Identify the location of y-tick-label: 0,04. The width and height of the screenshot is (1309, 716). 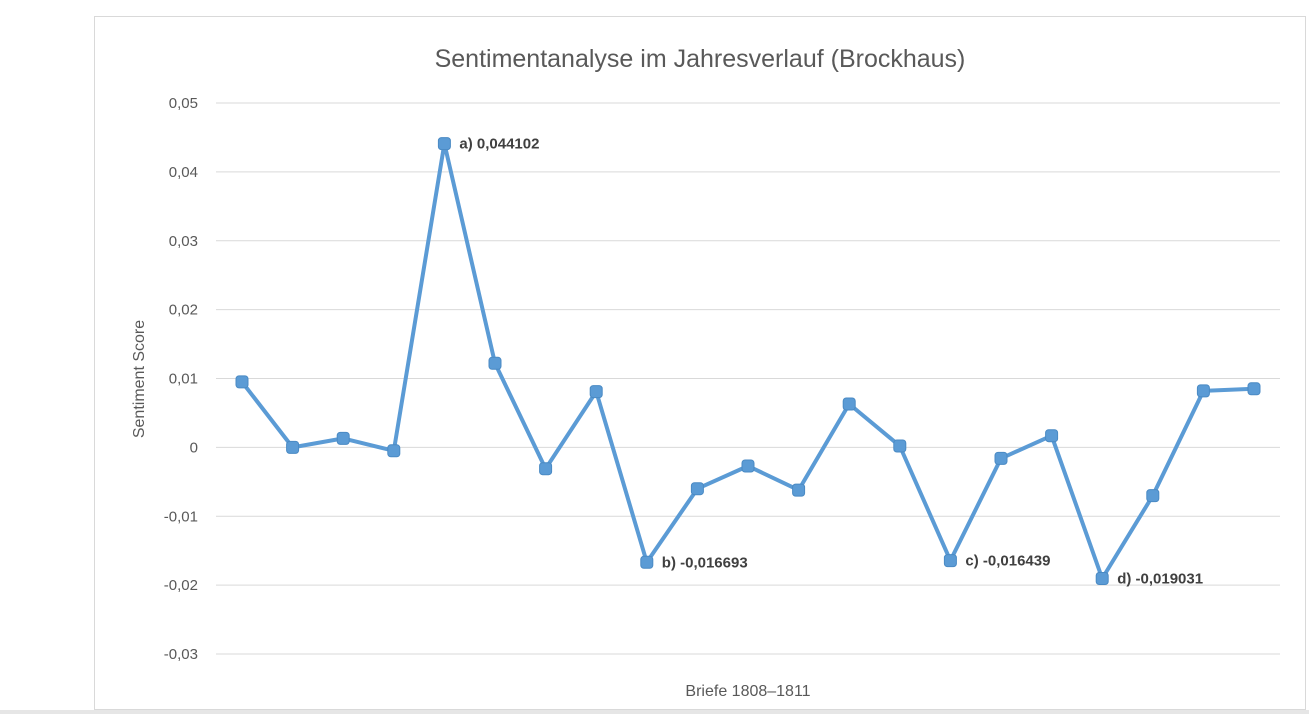
(183, 172).